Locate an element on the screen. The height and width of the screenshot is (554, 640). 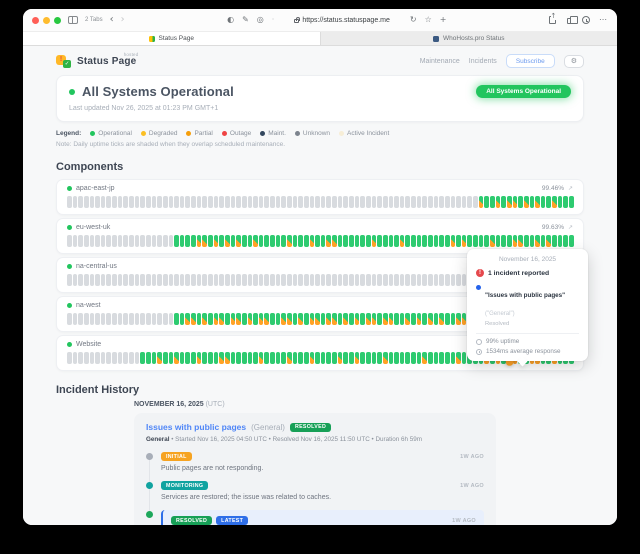
tab-overview-icon is located at coordinates (572, 19).